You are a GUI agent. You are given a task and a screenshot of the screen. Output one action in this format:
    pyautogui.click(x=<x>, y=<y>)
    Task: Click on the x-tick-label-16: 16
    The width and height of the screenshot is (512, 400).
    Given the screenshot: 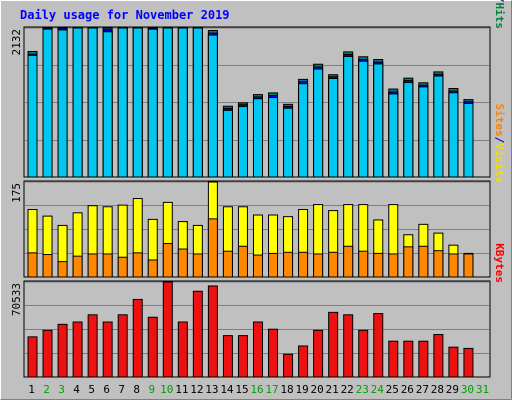 What is the action you would take?
    pyautogui.click(x=256, y=389)
    